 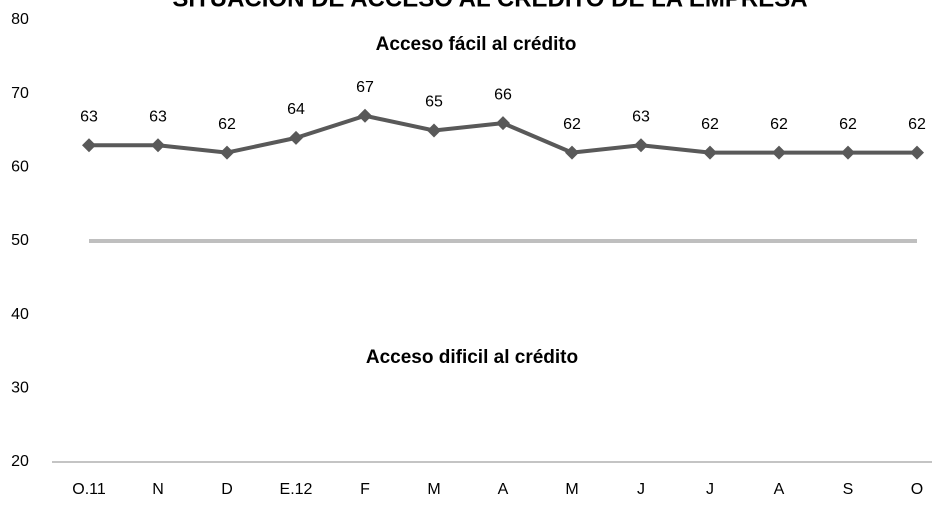 What do you see at coordinates (917, 489) in the screenshot?
I see `x-tick-label: O` at bounding box center [917, 489].